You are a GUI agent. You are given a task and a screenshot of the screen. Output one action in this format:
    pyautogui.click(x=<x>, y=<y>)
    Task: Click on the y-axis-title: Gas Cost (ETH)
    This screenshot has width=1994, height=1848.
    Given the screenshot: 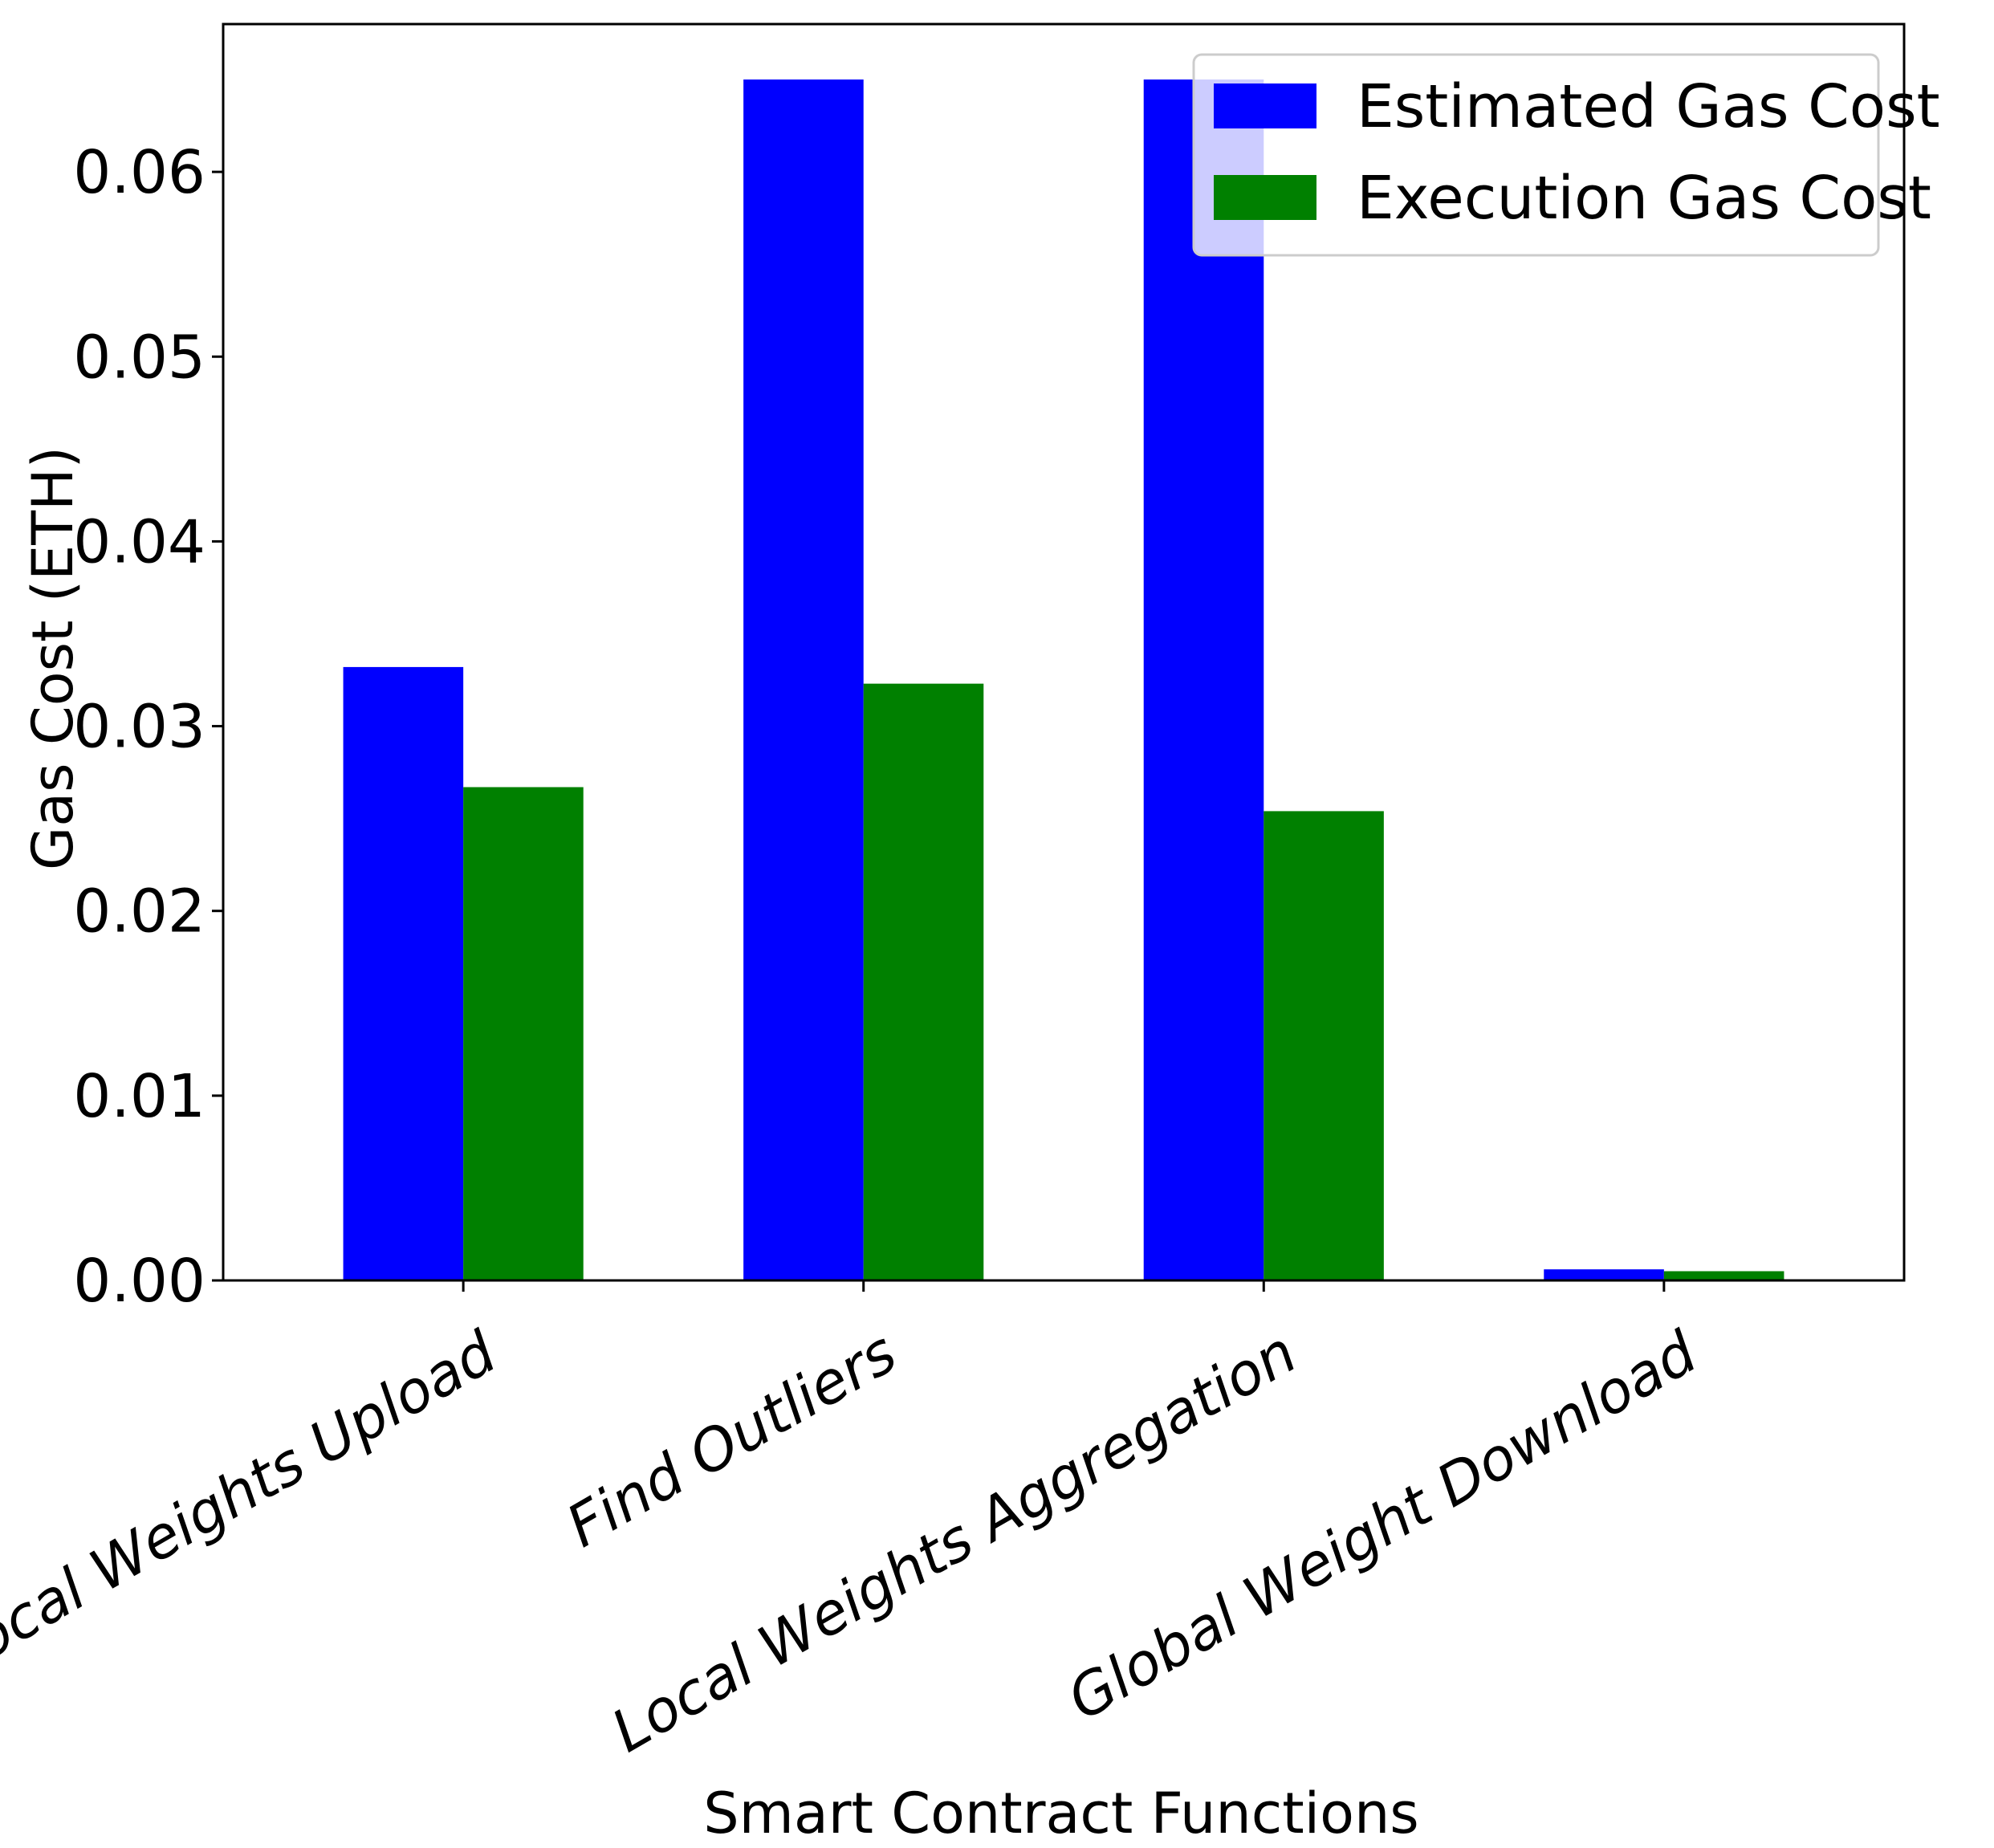 What is the action you would take?
    pyautogui.click(x=53, y=658)
    